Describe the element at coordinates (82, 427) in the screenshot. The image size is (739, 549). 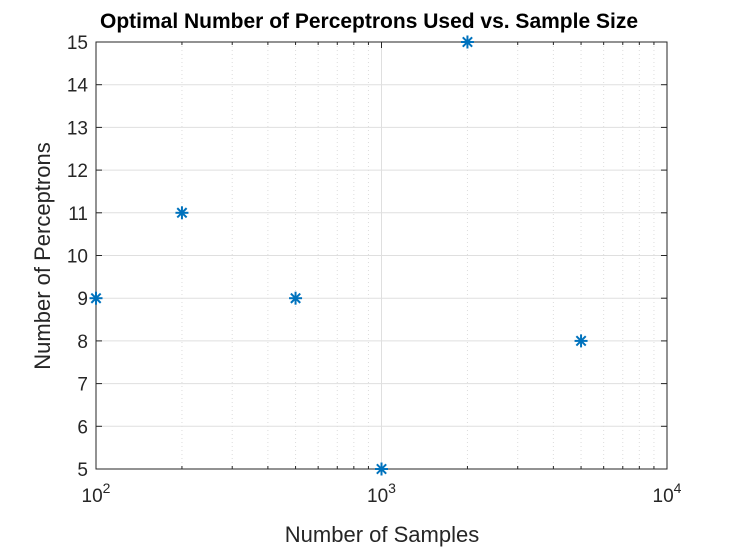
I see `y-tick-label: 6` at that location.